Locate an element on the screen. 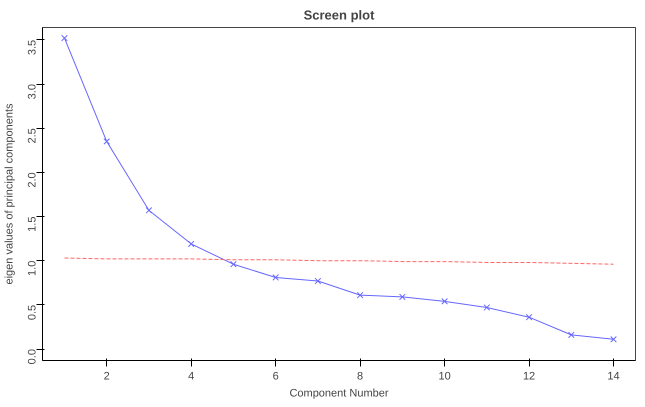  y-tick-label: 2.5 is located at coordinates (32, 136).